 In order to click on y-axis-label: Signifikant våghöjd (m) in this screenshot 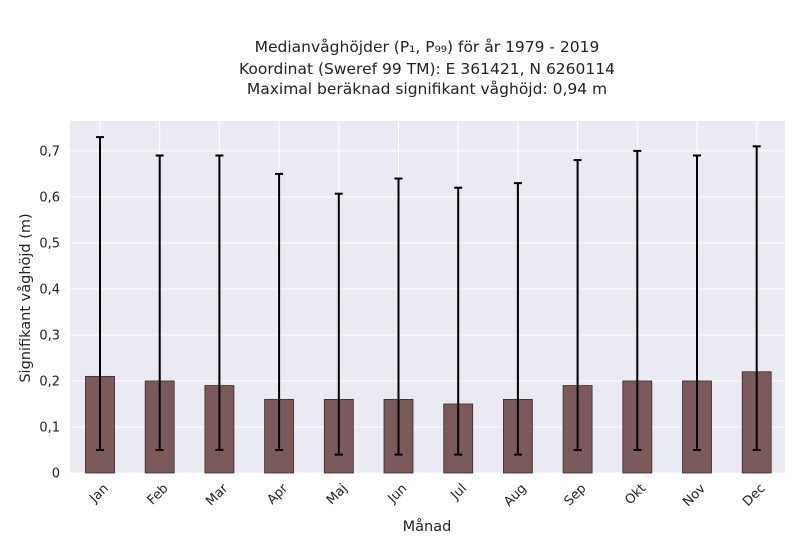, I will do `click(25, 297)`.